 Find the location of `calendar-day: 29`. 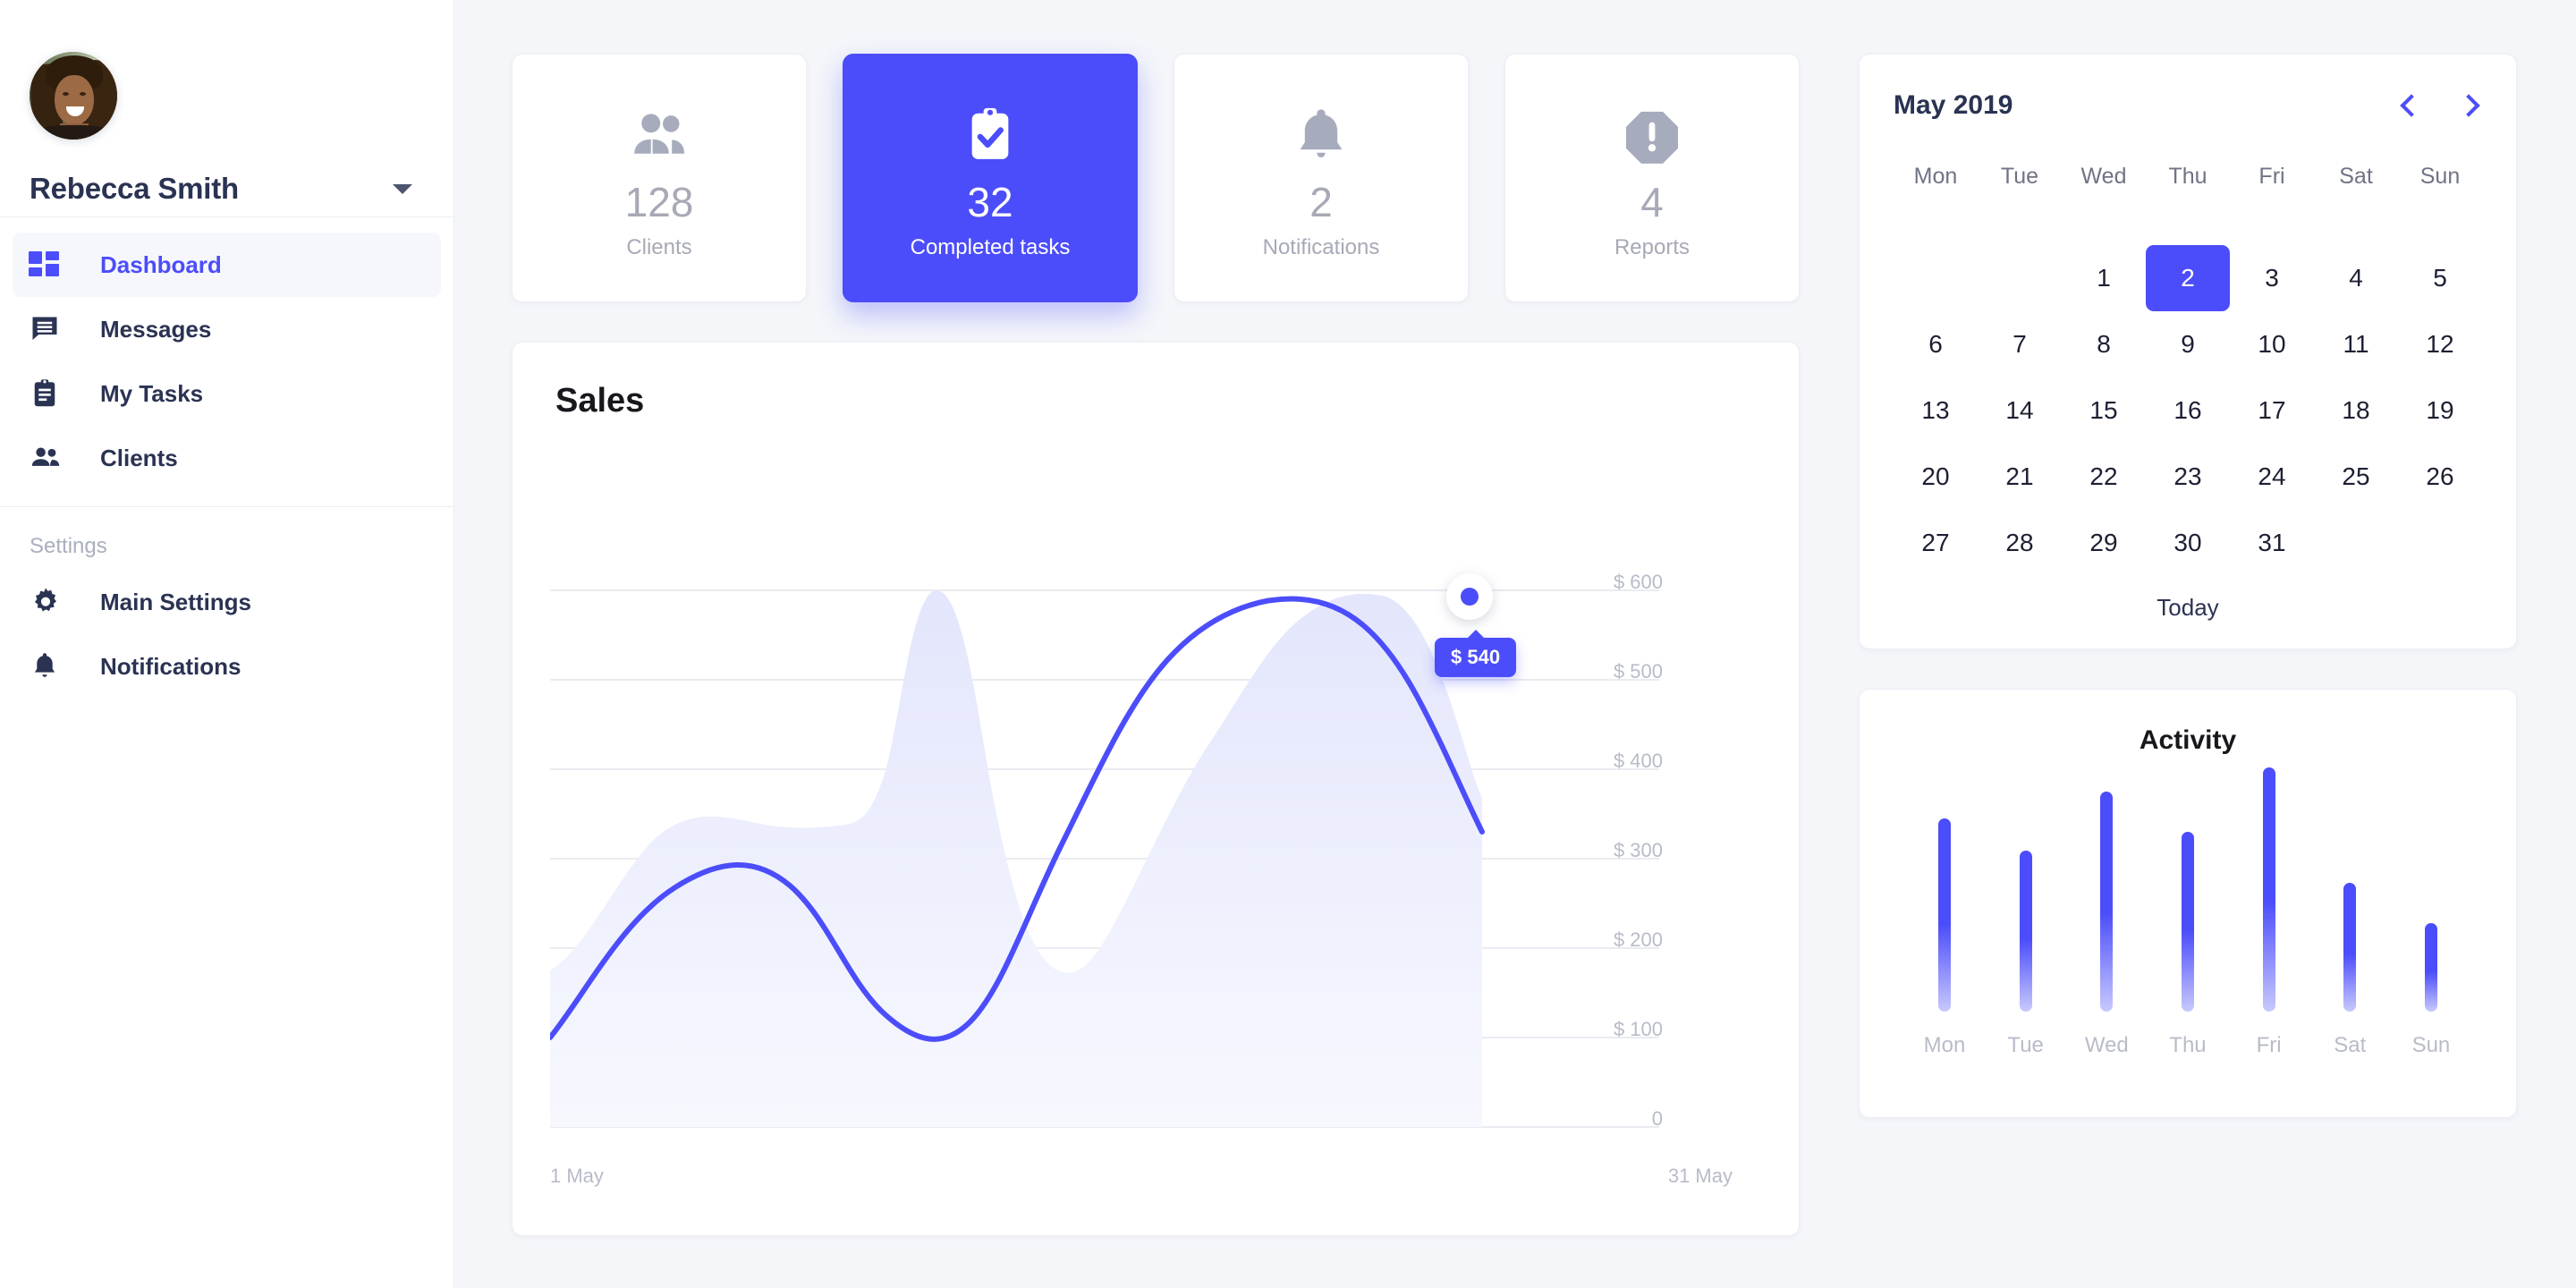

calendar-day: 29 is located at coordinates (2103, 542).